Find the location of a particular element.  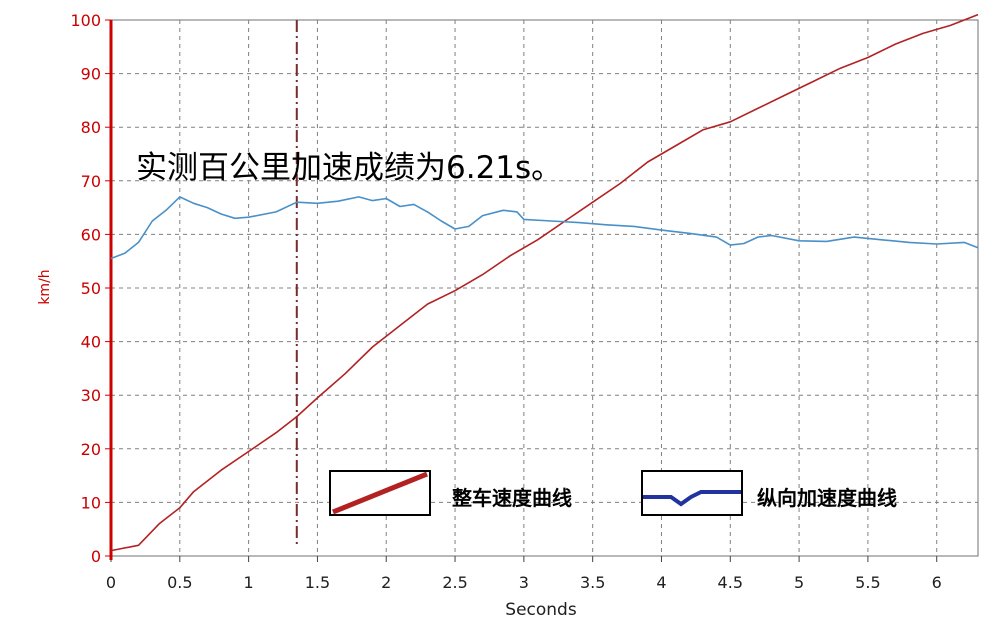

x-axis-ticks: 0 0.5 1 1.5 2 2.5 3 3.5 4 4.5 5 5.5 6 is located at coordinates (524, 574).